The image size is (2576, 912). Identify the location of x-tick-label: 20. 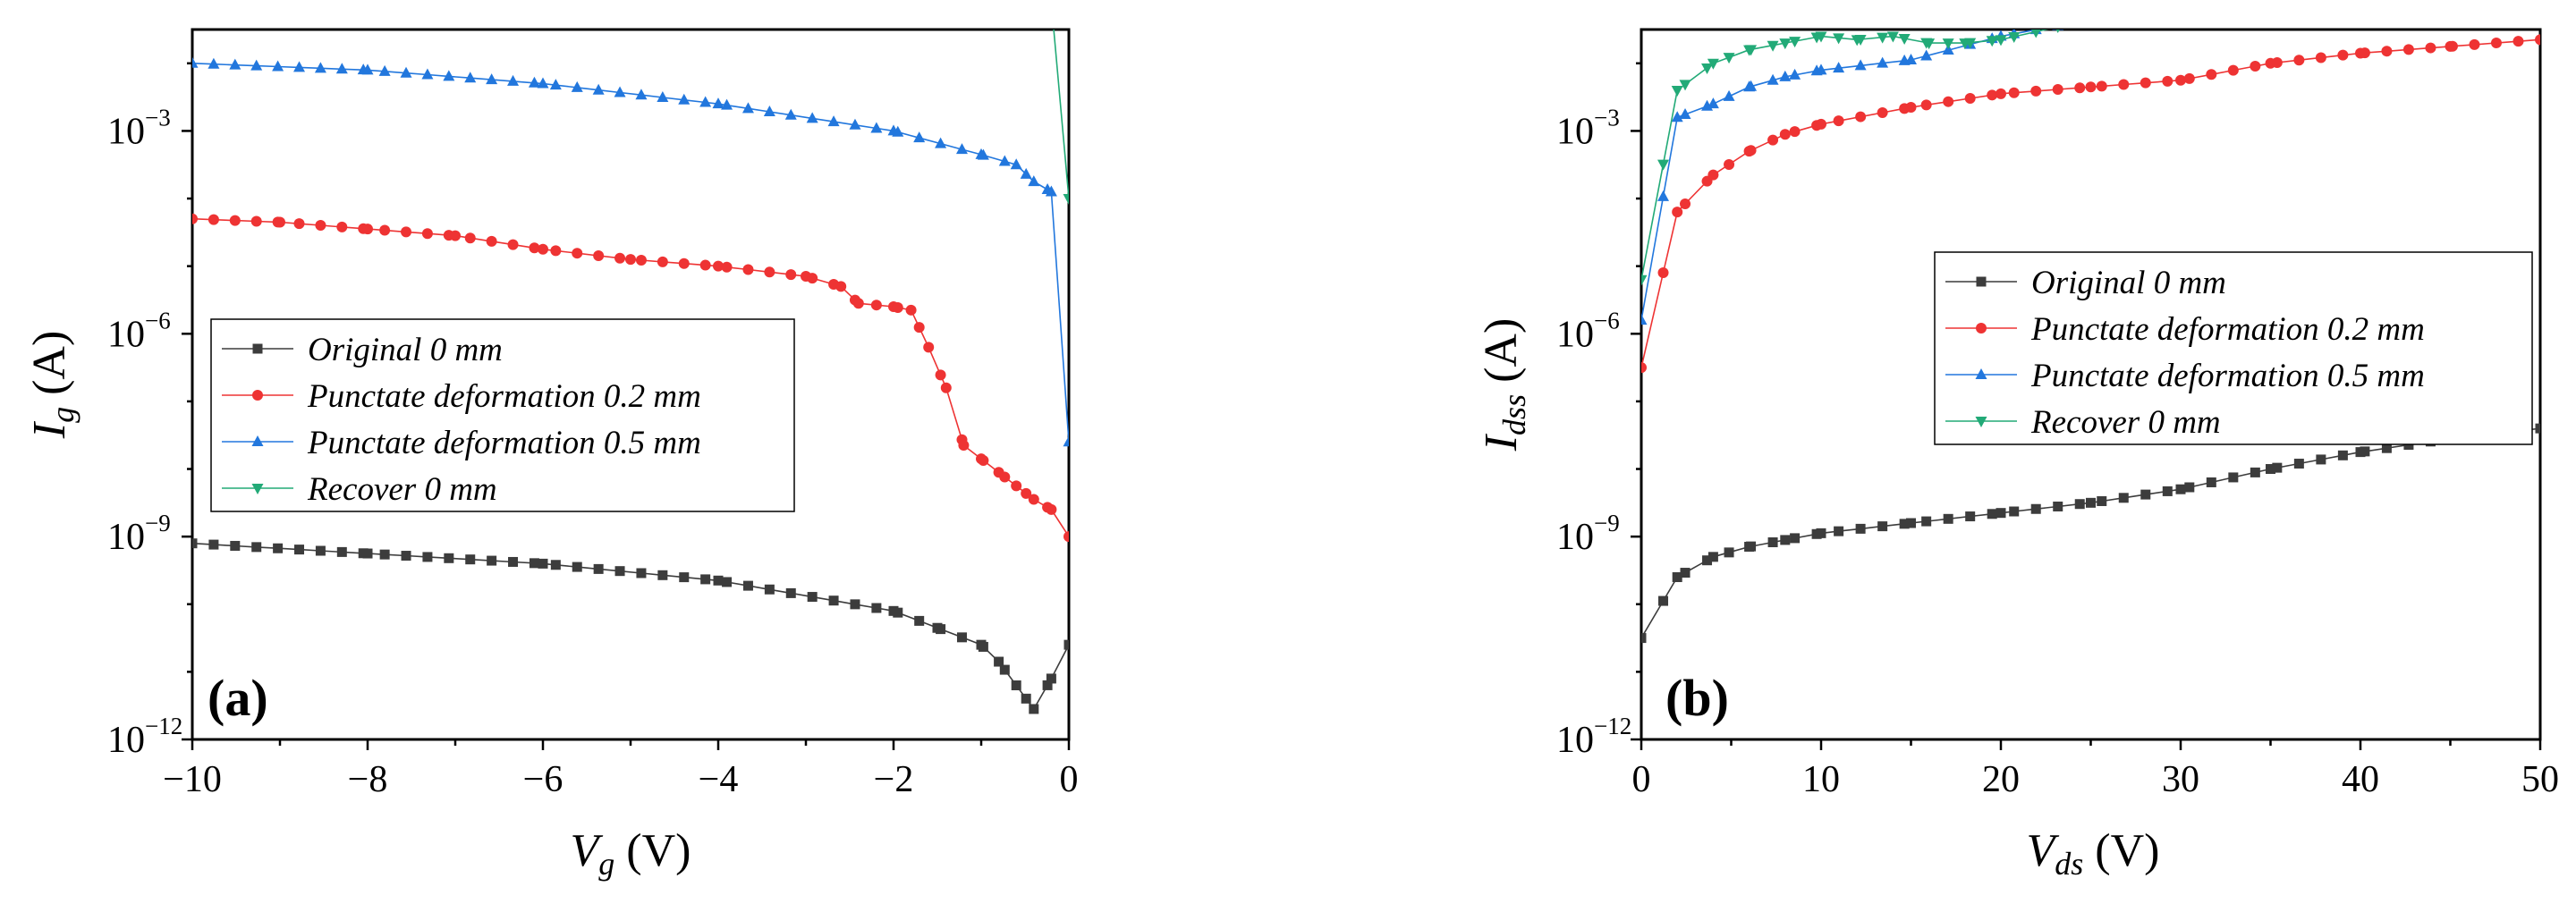
(2001, 780).